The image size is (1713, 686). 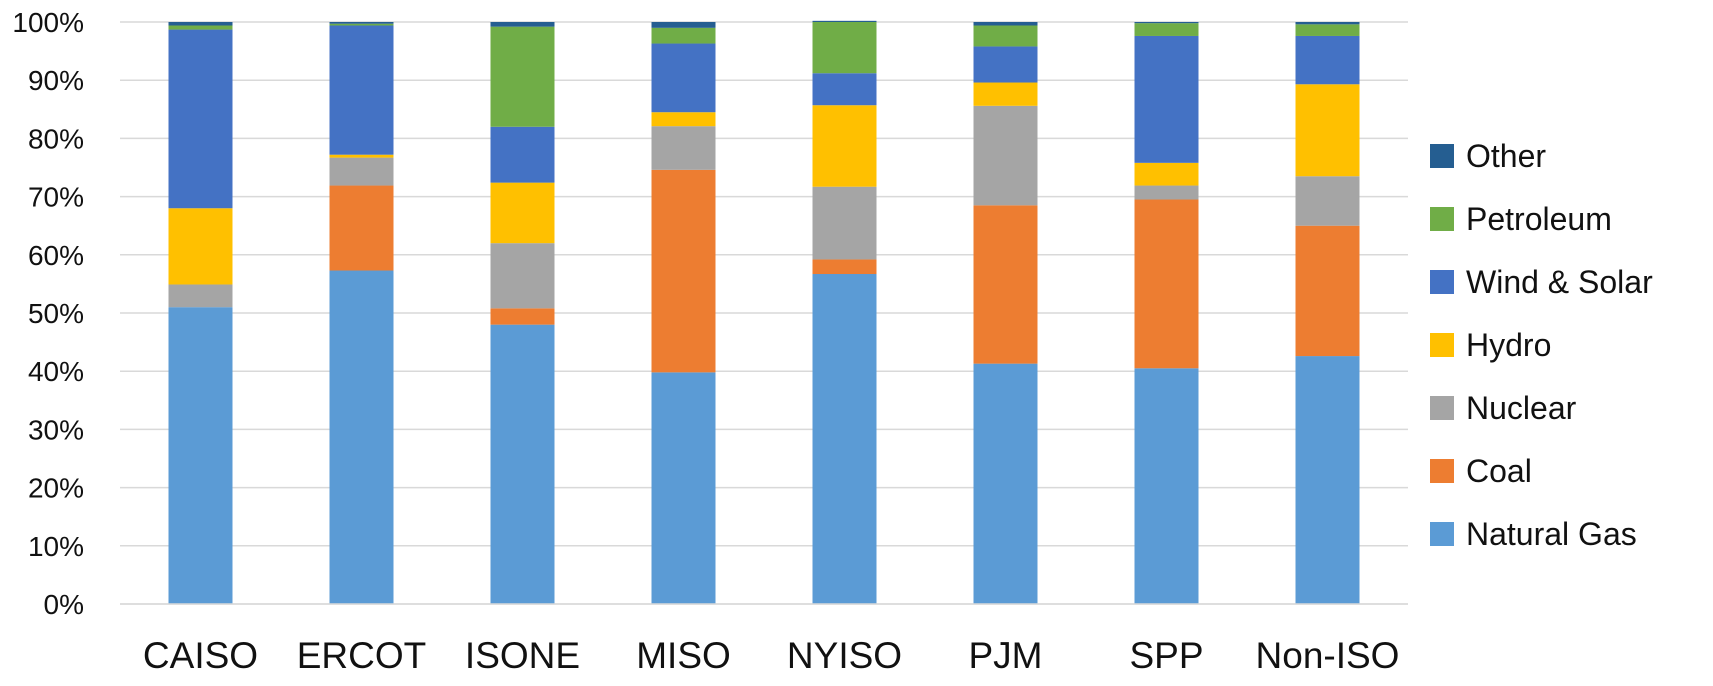 I want to click on bar-pjm-other, so click(x=1005, y=24).